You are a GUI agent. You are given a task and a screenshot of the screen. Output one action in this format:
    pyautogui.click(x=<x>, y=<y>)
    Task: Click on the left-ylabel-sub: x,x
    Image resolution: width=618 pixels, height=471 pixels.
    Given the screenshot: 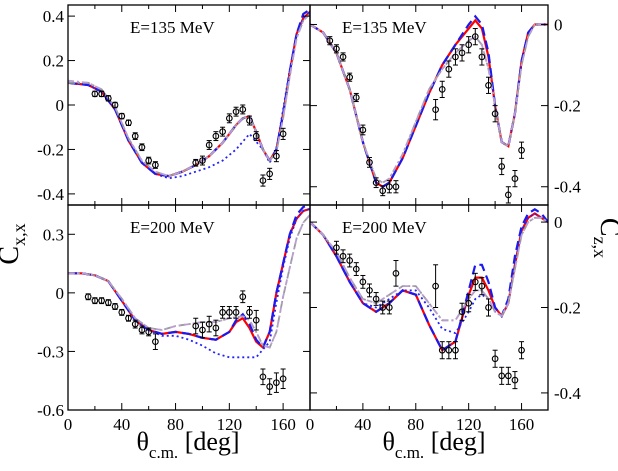 What is the action you would take?
    pyautogui.click(x=19, y=234)
    